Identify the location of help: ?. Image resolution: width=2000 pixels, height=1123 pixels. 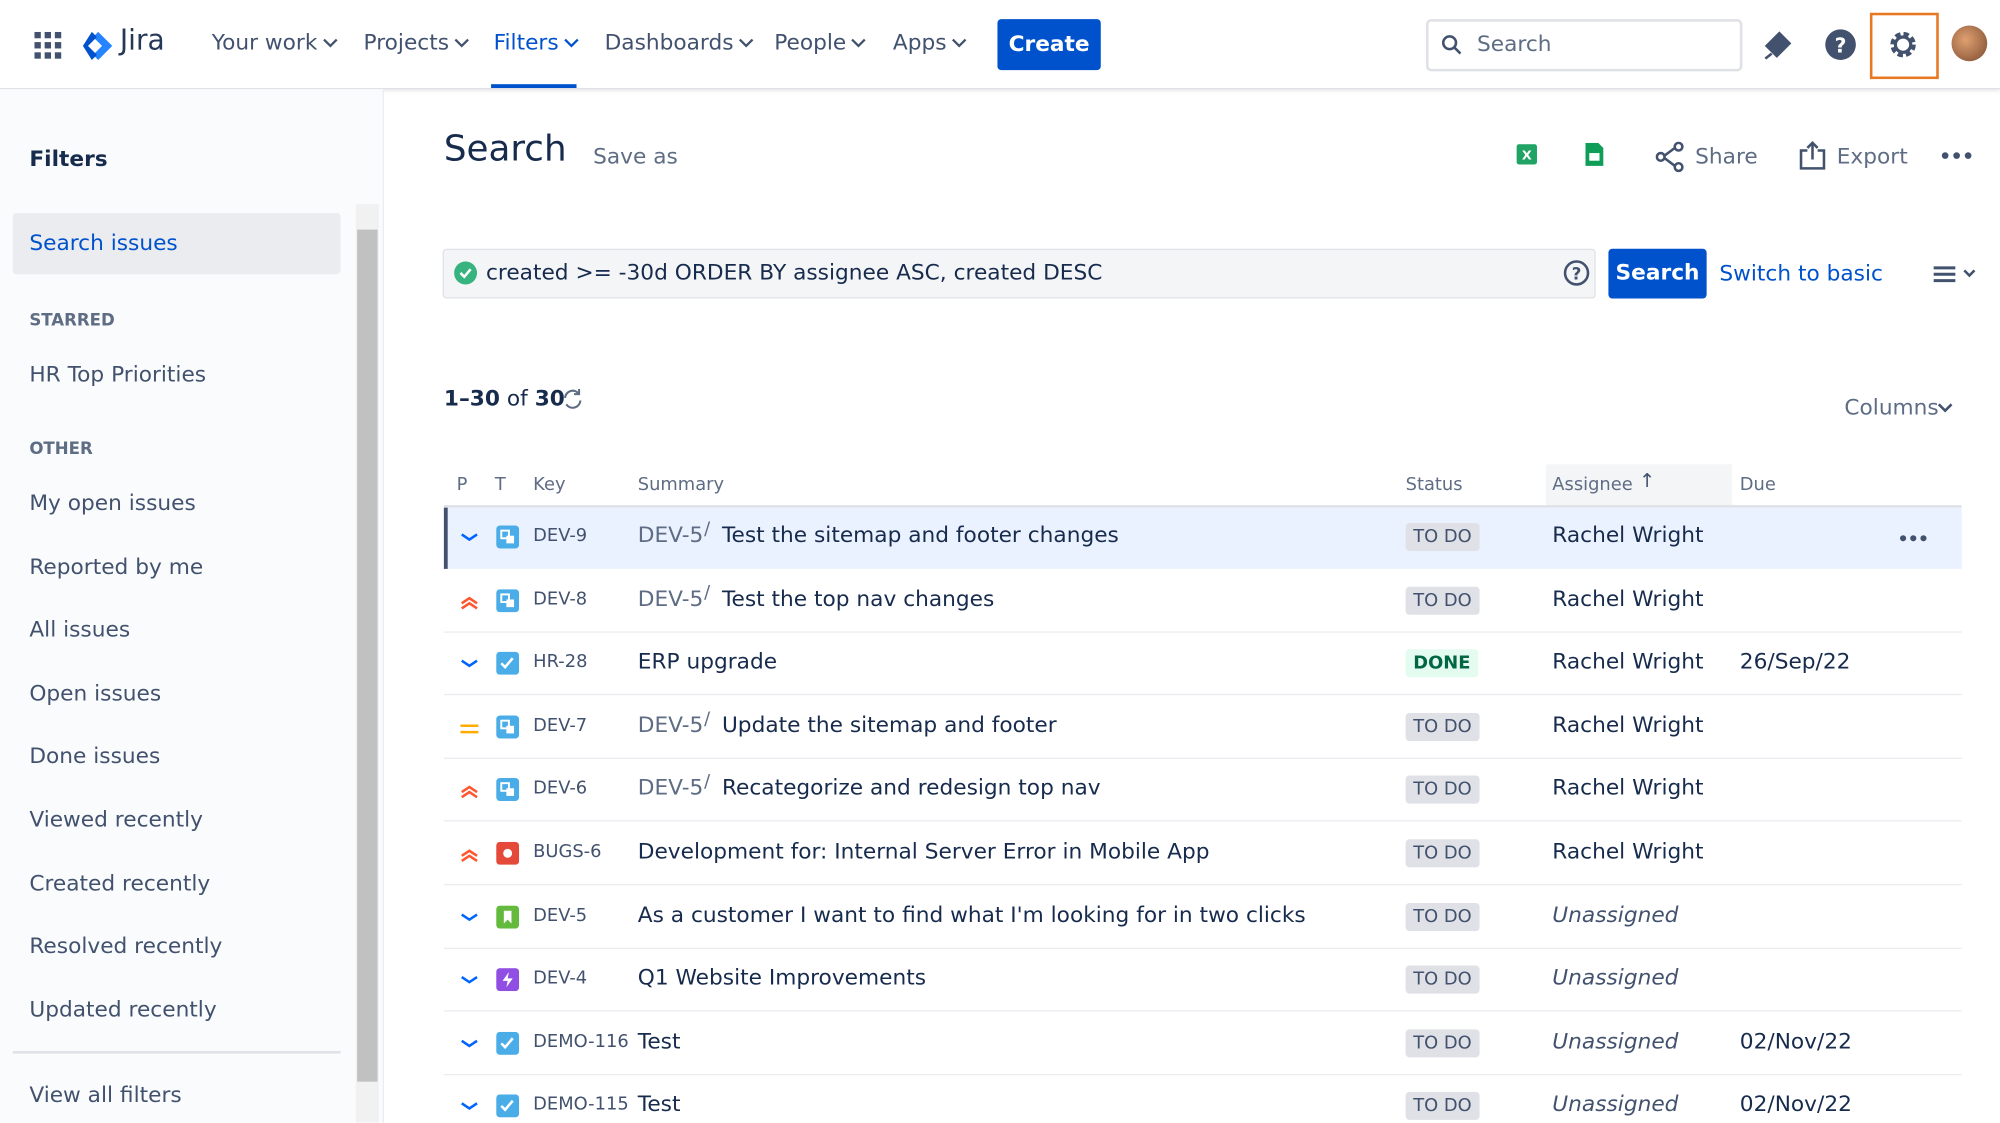
(1840, 44).